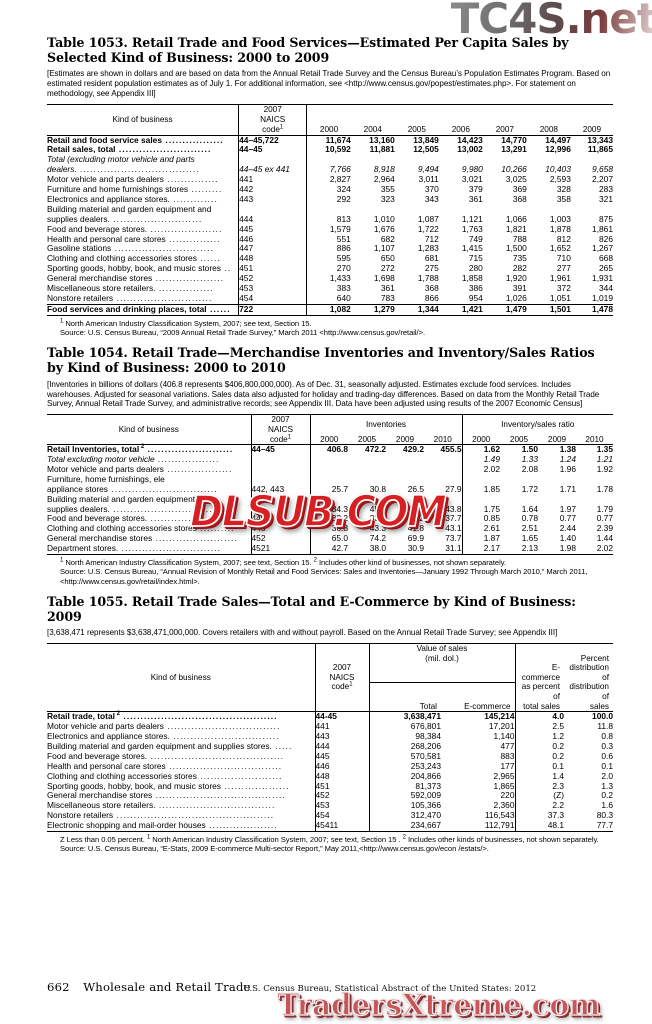 The width and height of the screenshot is (652, 1024). I want to click on row-value: 14,423, so click(470, 139).